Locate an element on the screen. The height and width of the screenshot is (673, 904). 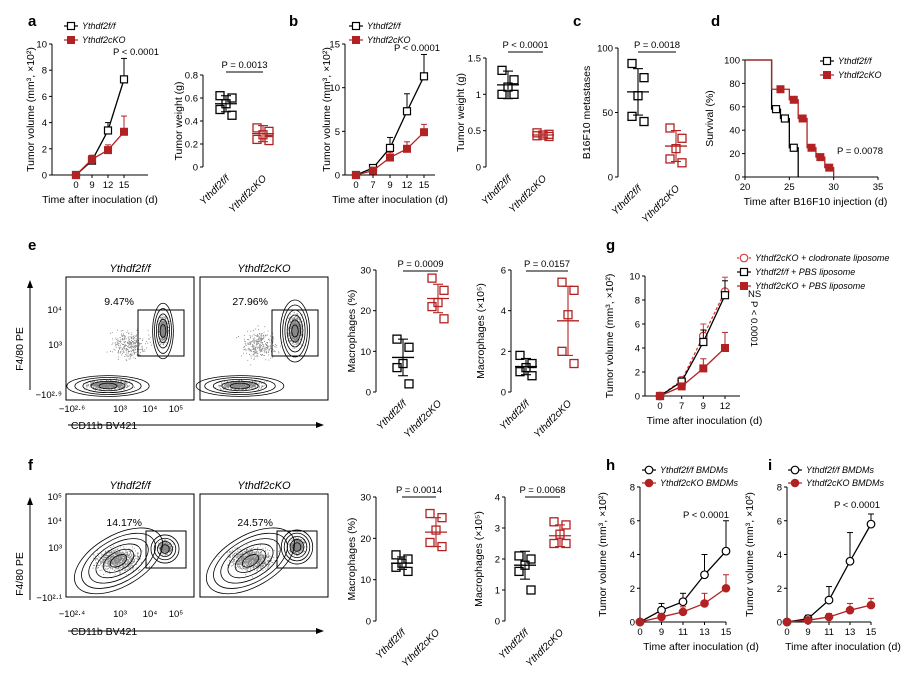
p-value-annotation: NS is located at coordinates (754, 294).